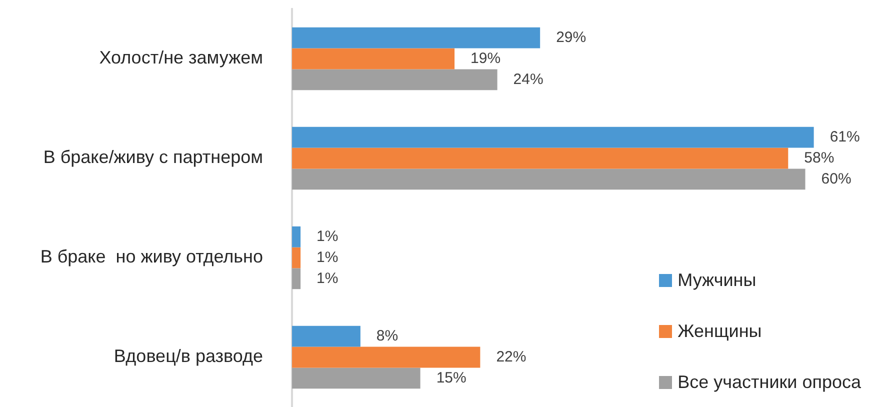 The image size is (879, 407). Describe the element at coordinates (717, 280) in the screenshot. I see `legend-label: Мужчины` at that location.